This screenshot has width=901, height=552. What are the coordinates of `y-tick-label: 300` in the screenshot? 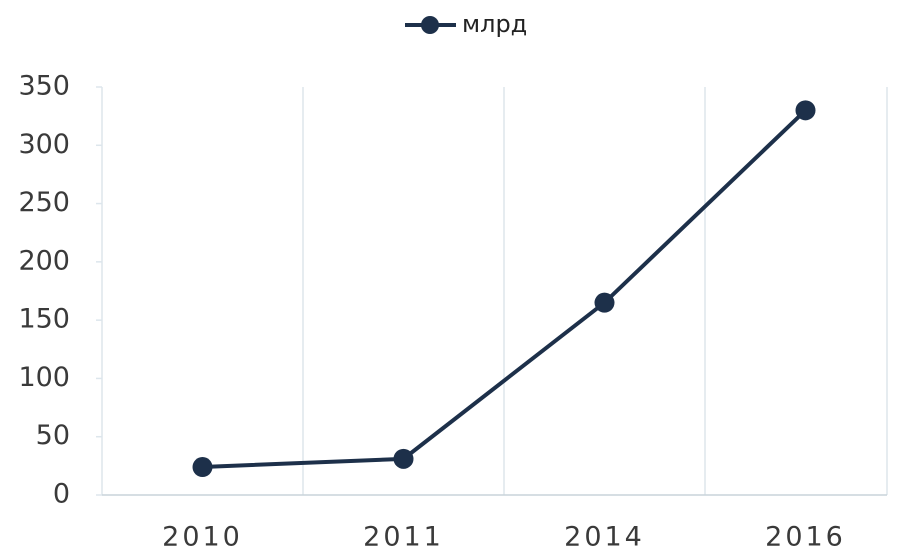 It's located at (44, 144).